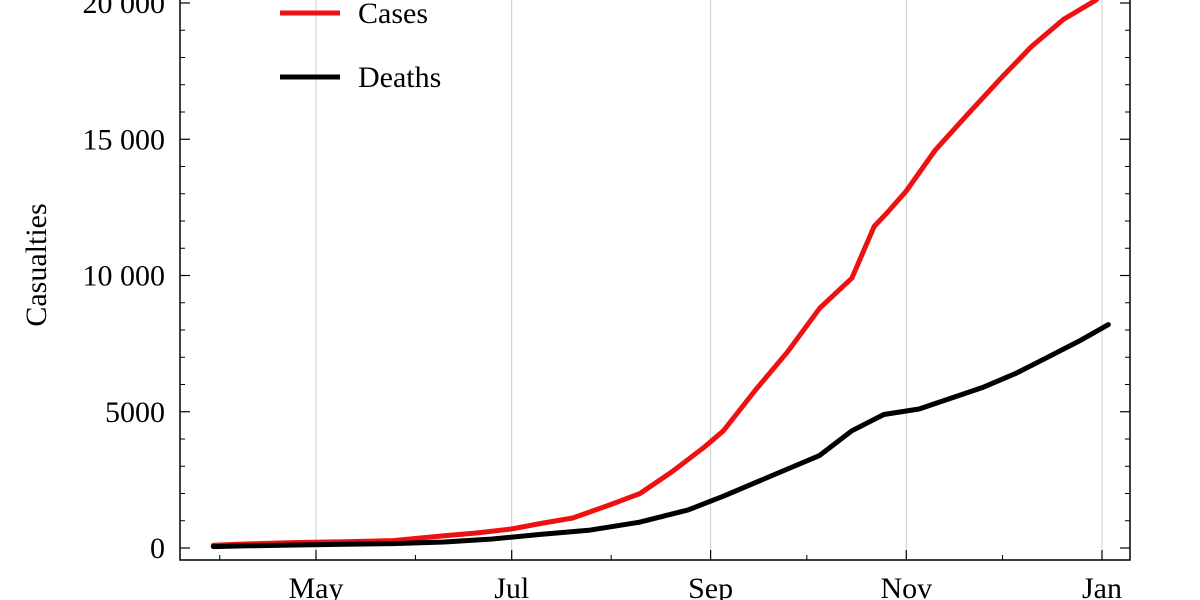 Image resolution: width=1200 pixels, height=600 pixels. What do you see at coordinates (157, 548) in the screenshot?
I see `y-tick-label: 0` at bounding box center [157, 548].